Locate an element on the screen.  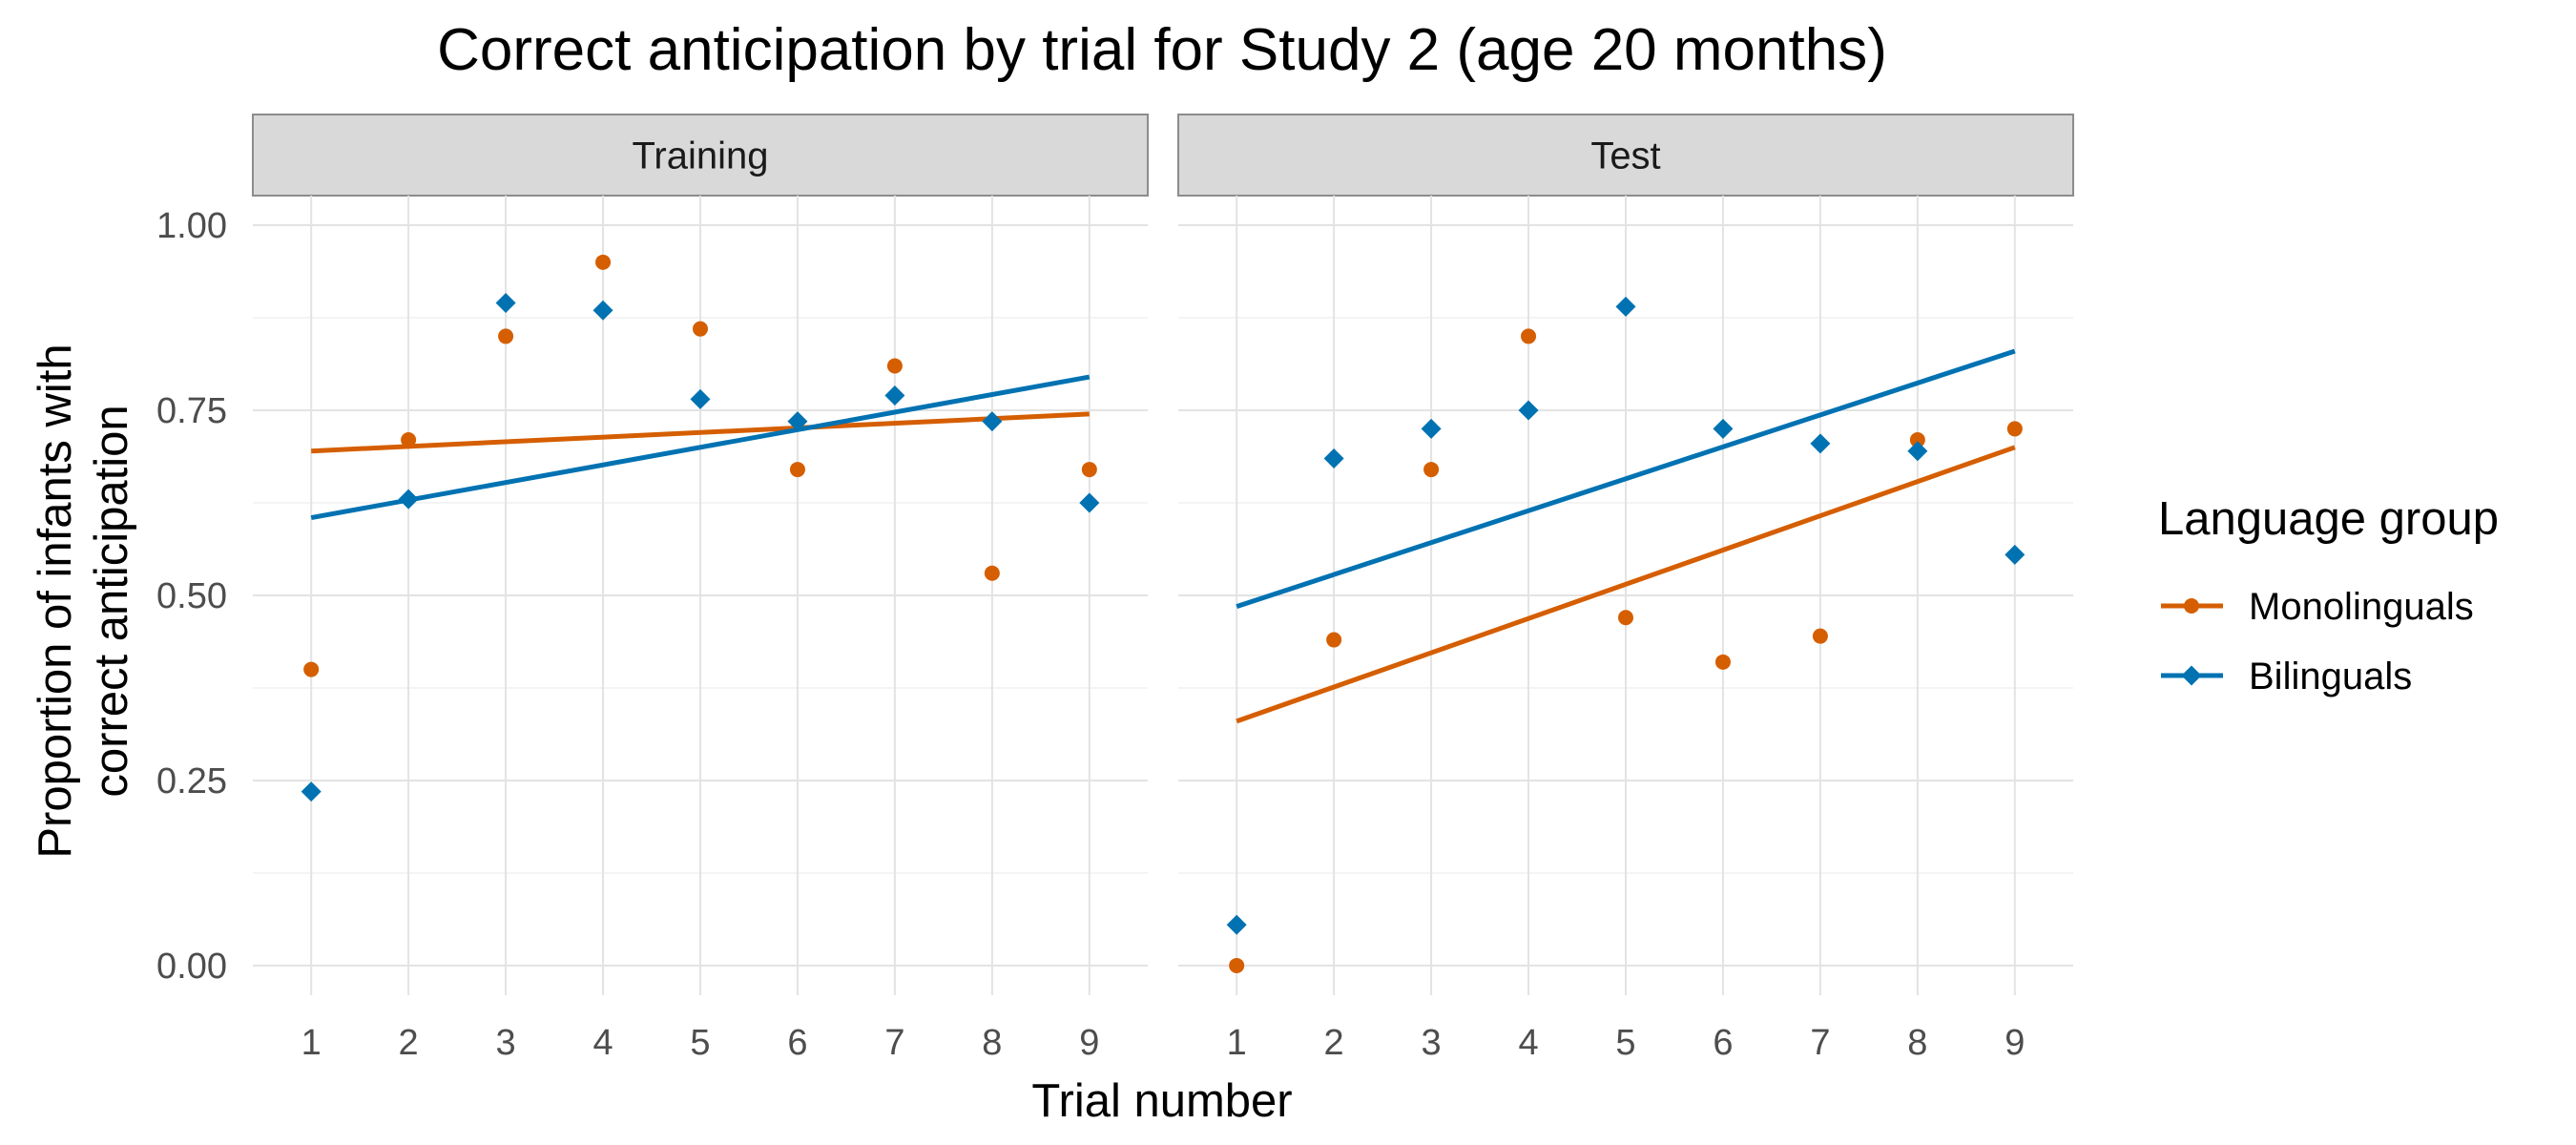
points-monolinguals-training is located at coordinates (700, 465).